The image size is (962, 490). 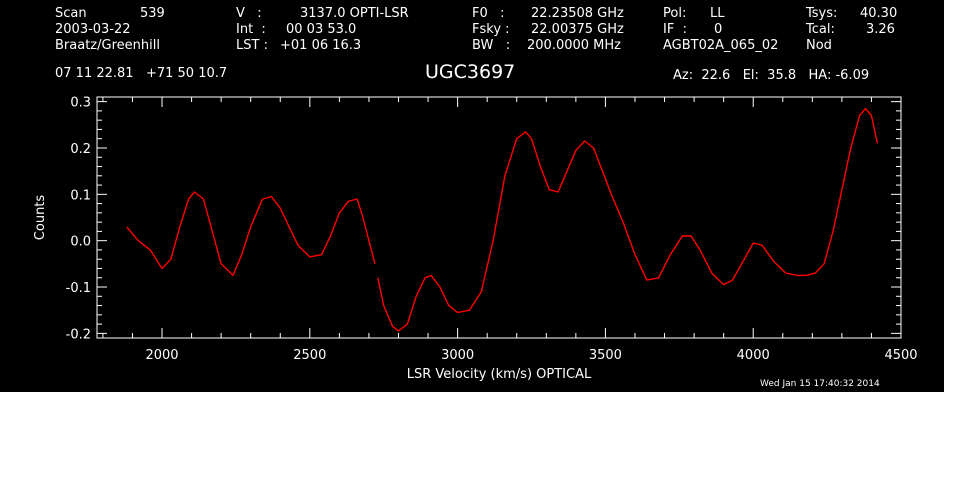 I want to click on y-tick-label: -0.2, so click(x=78, y=334).